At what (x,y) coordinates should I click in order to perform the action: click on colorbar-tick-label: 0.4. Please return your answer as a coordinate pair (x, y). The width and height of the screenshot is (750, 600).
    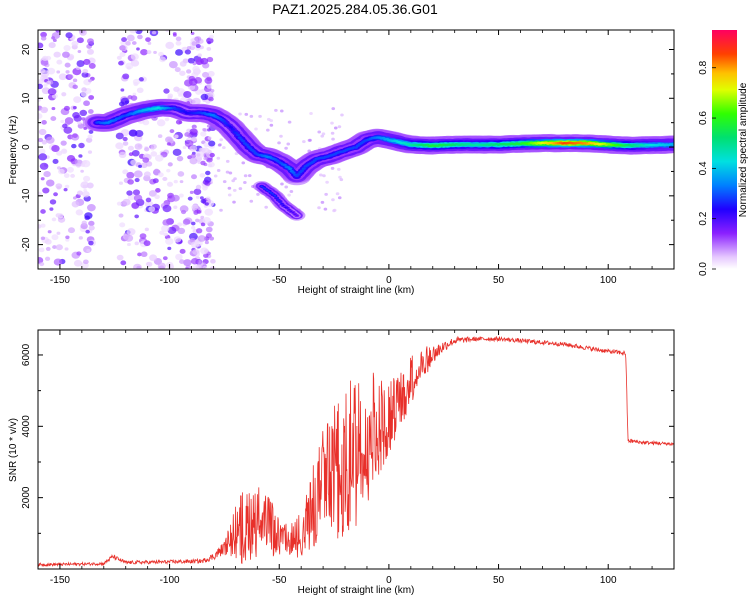
    Looking at the image, I should click on (703, 168).